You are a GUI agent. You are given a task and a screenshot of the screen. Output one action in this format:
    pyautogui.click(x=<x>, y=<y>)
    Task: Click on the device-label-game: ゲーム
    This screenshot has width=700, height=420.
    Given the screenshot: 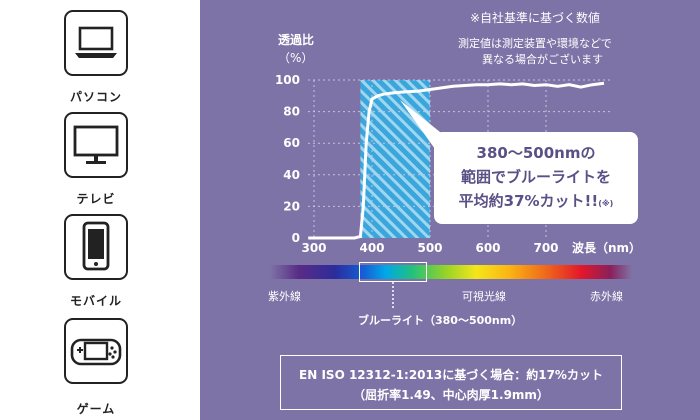 What is the action you would take?
    pyautogui.click(x=96, y=409)
    